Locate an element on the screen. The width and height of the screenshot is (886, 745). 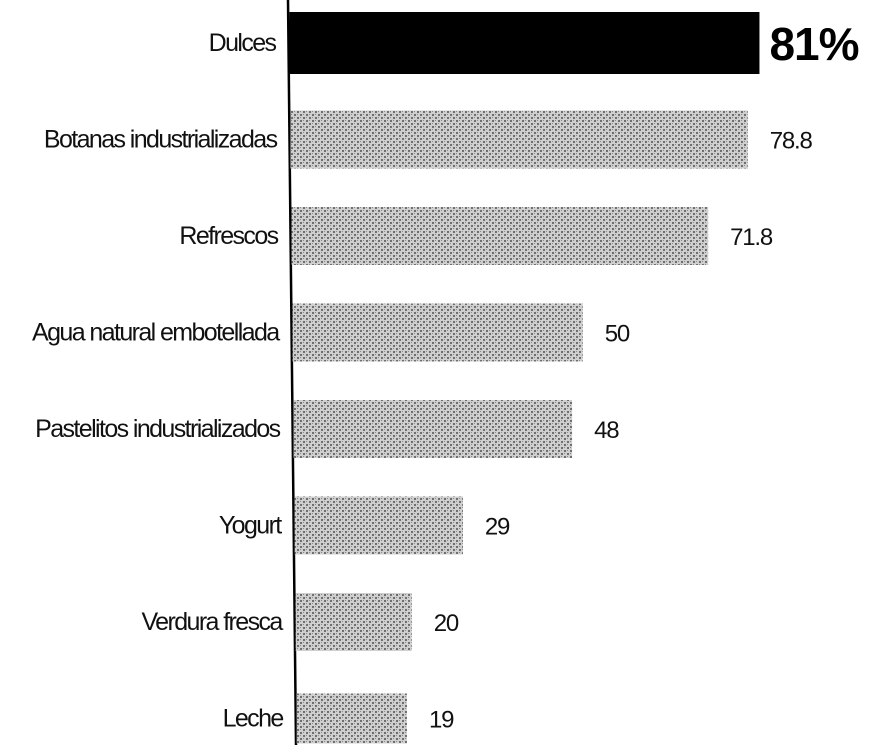
value-label-5: 48 is located at coordinates (606, 430).